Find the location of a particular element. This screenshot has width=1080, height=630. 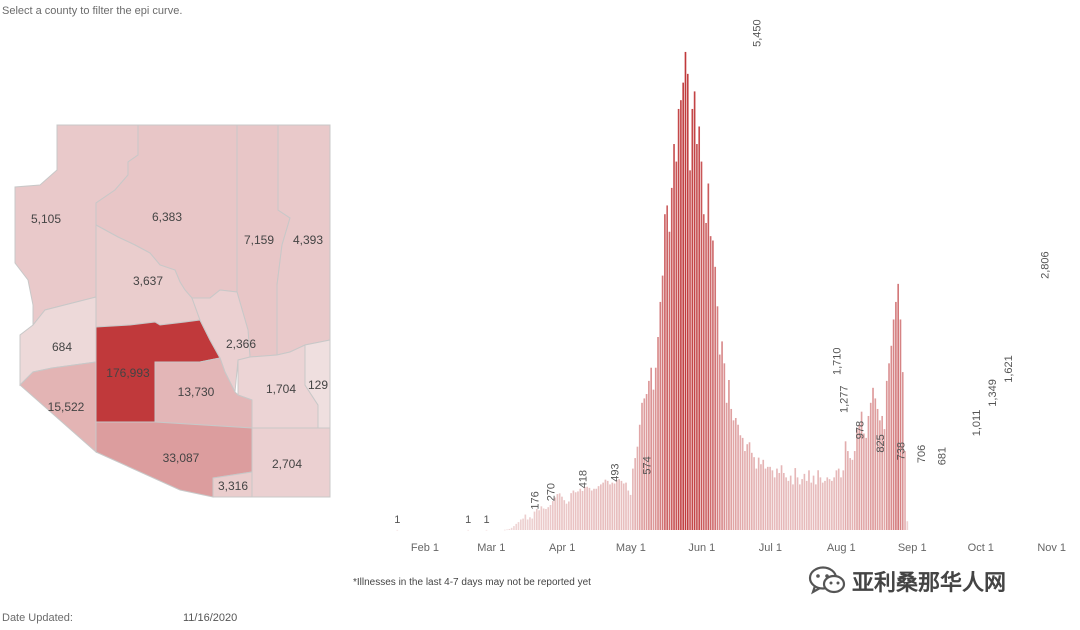

epi-data-label: 681 is located at coordinates (943, 456).